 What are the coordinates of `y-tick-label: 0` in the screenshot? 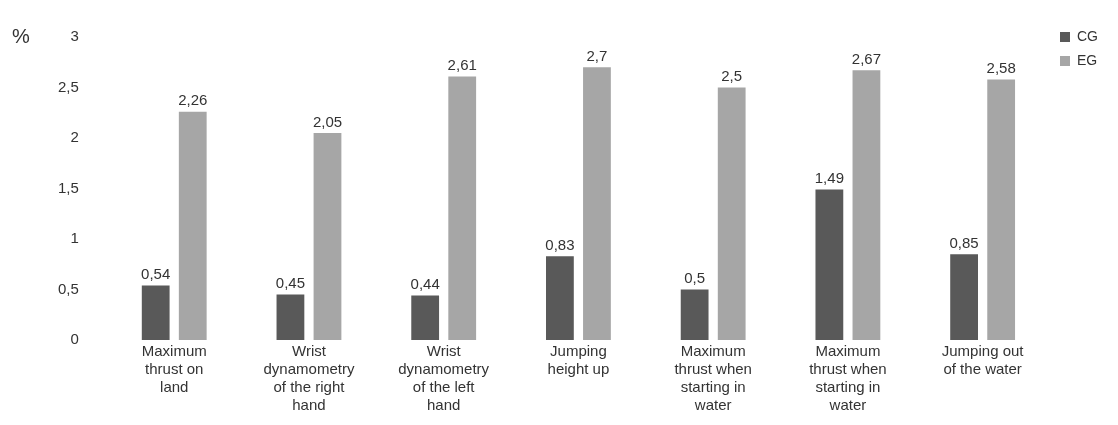 It's located at (74, 339).